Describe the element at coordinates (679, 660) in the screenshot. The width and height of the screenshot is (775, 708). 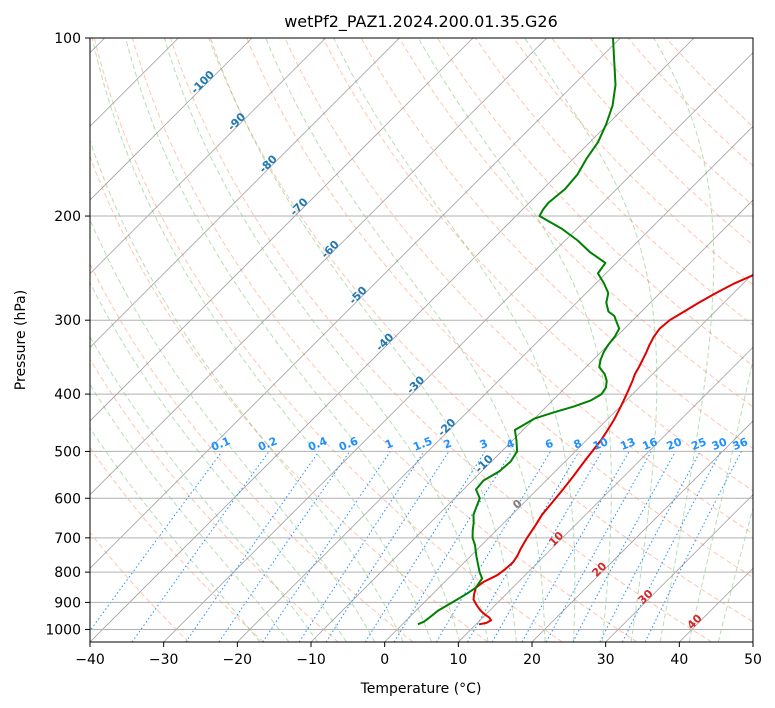
I see `x-tick-label: 40` at that location.